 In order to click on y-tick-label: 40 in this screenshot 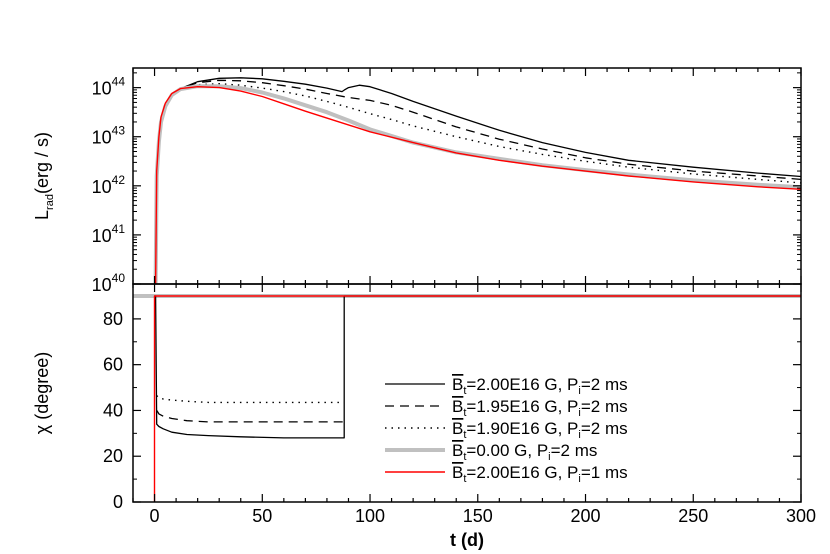, I will do `click(113, 410)`.